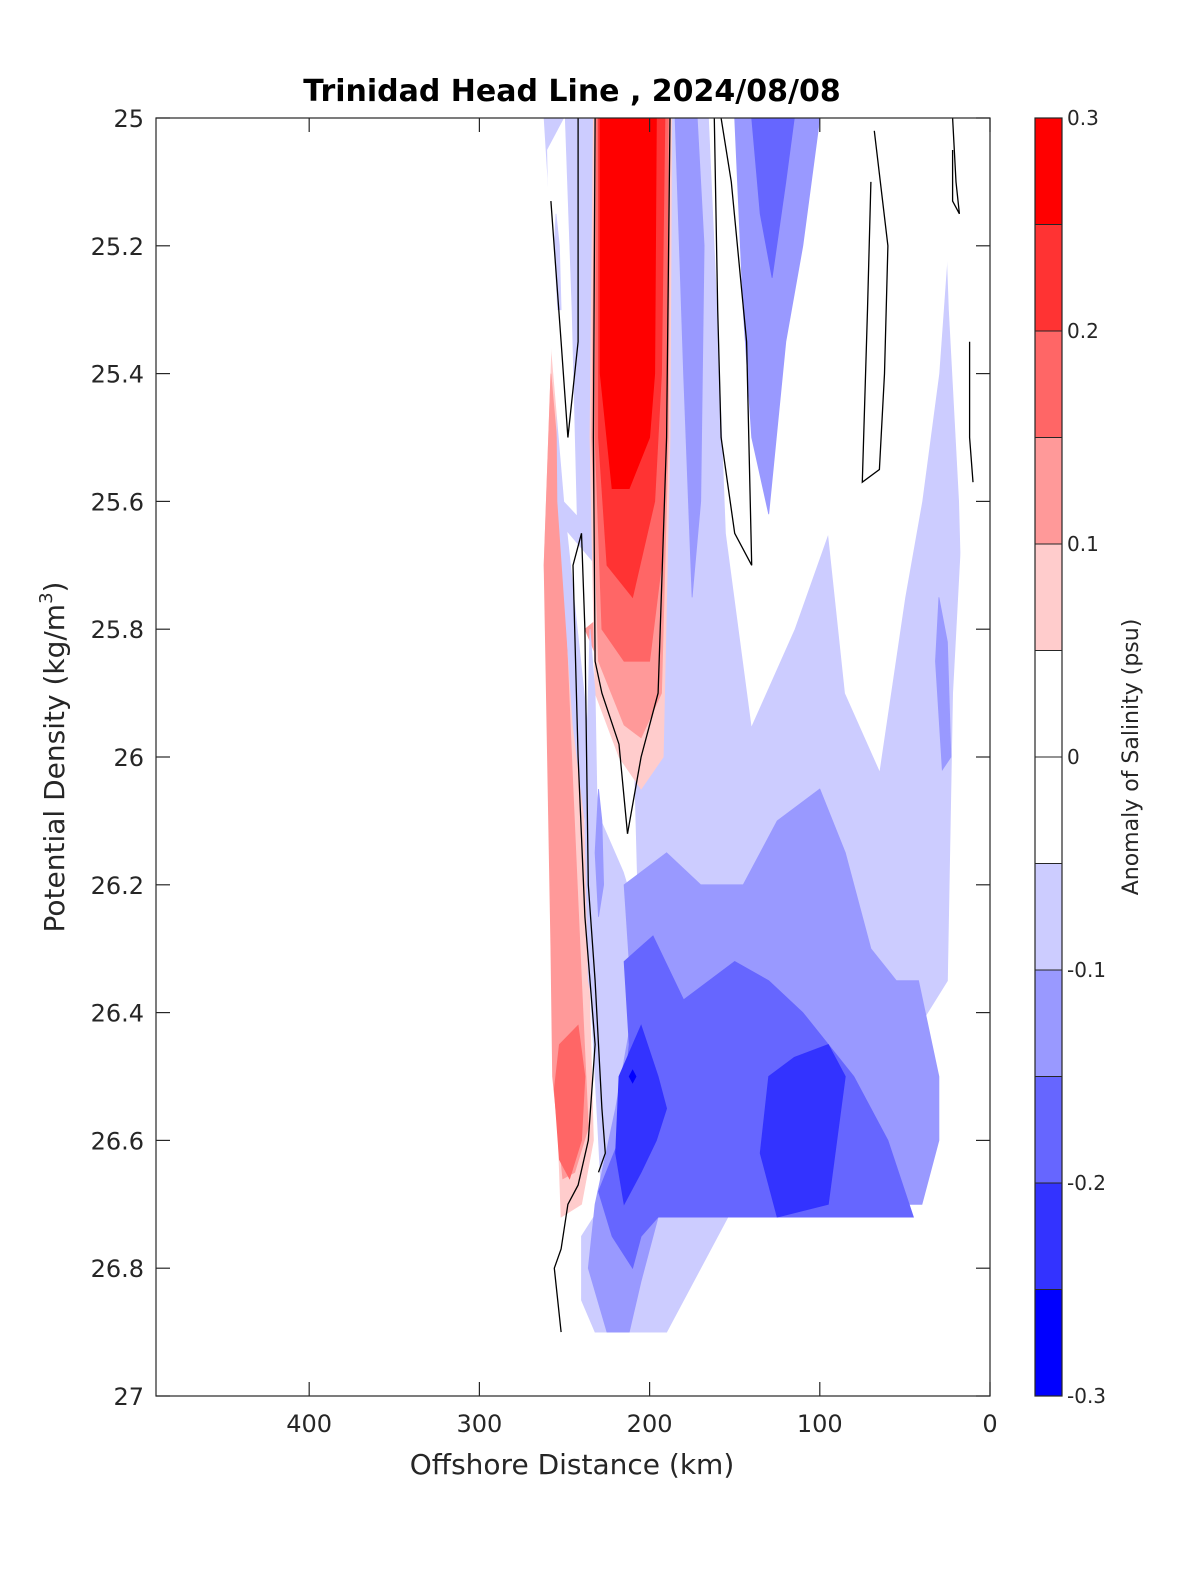  Describe the element at coordinates (572, 1464) in the screenshot. I see `x-axis-label: Offshore Distance (km)` at that location.